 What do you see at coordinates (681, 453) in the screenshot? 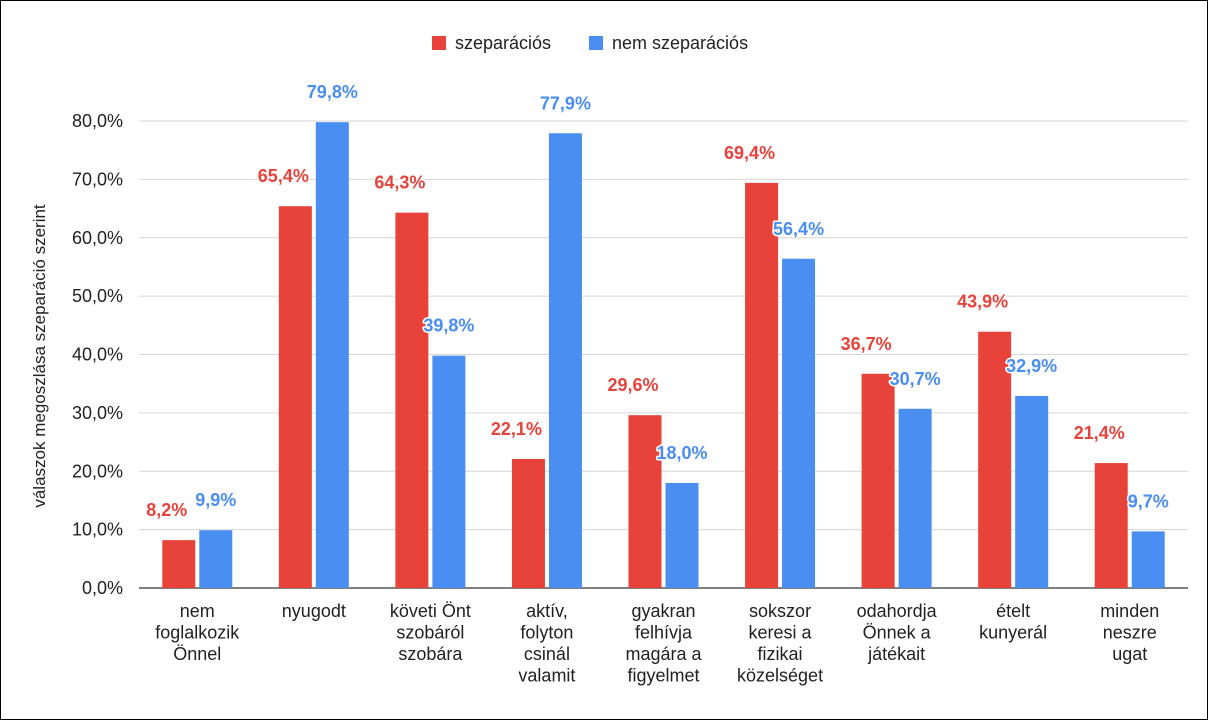
I see `data-label: 18,0%` at bounding box center [681, 453].